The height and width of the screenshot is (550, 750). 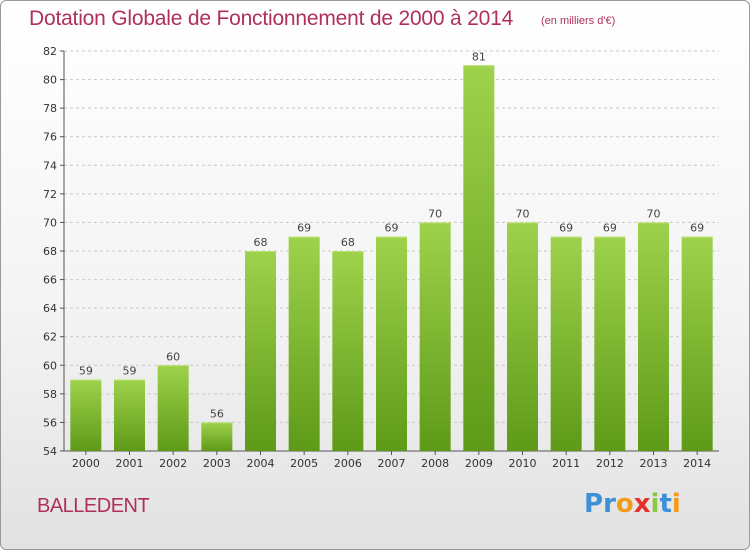 I want to click on y-tick-label: 66, so click(x=50, y=280).